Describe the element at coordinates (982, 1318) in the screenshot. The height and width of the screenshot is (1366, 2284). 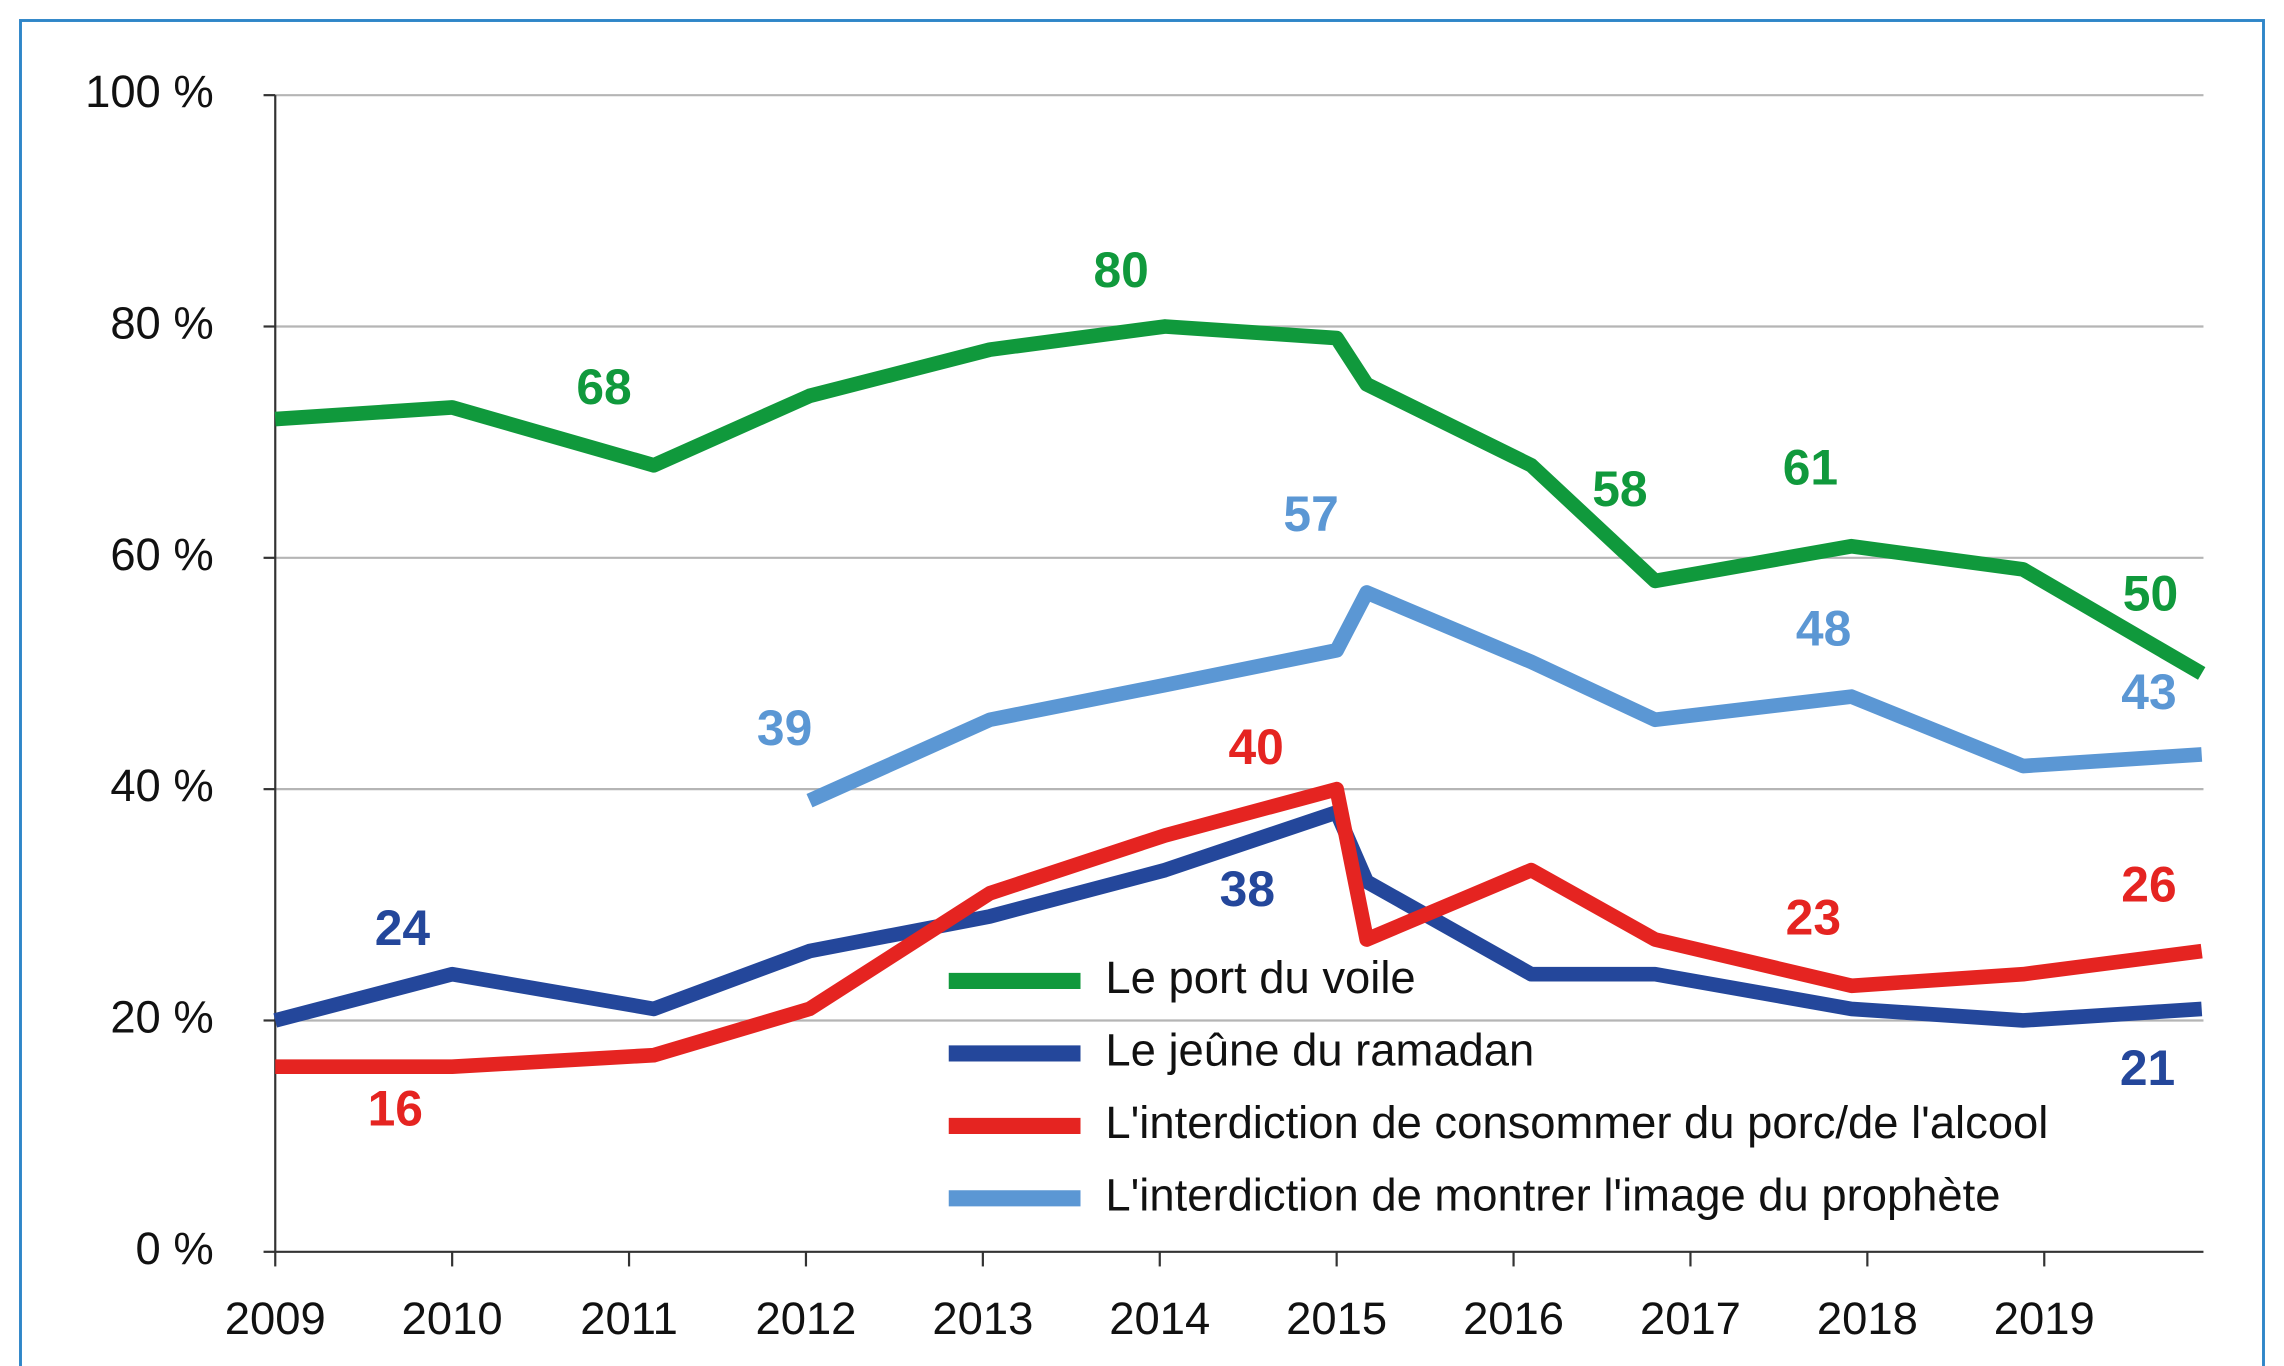
I see `x-tick-label: 2013` at that location.